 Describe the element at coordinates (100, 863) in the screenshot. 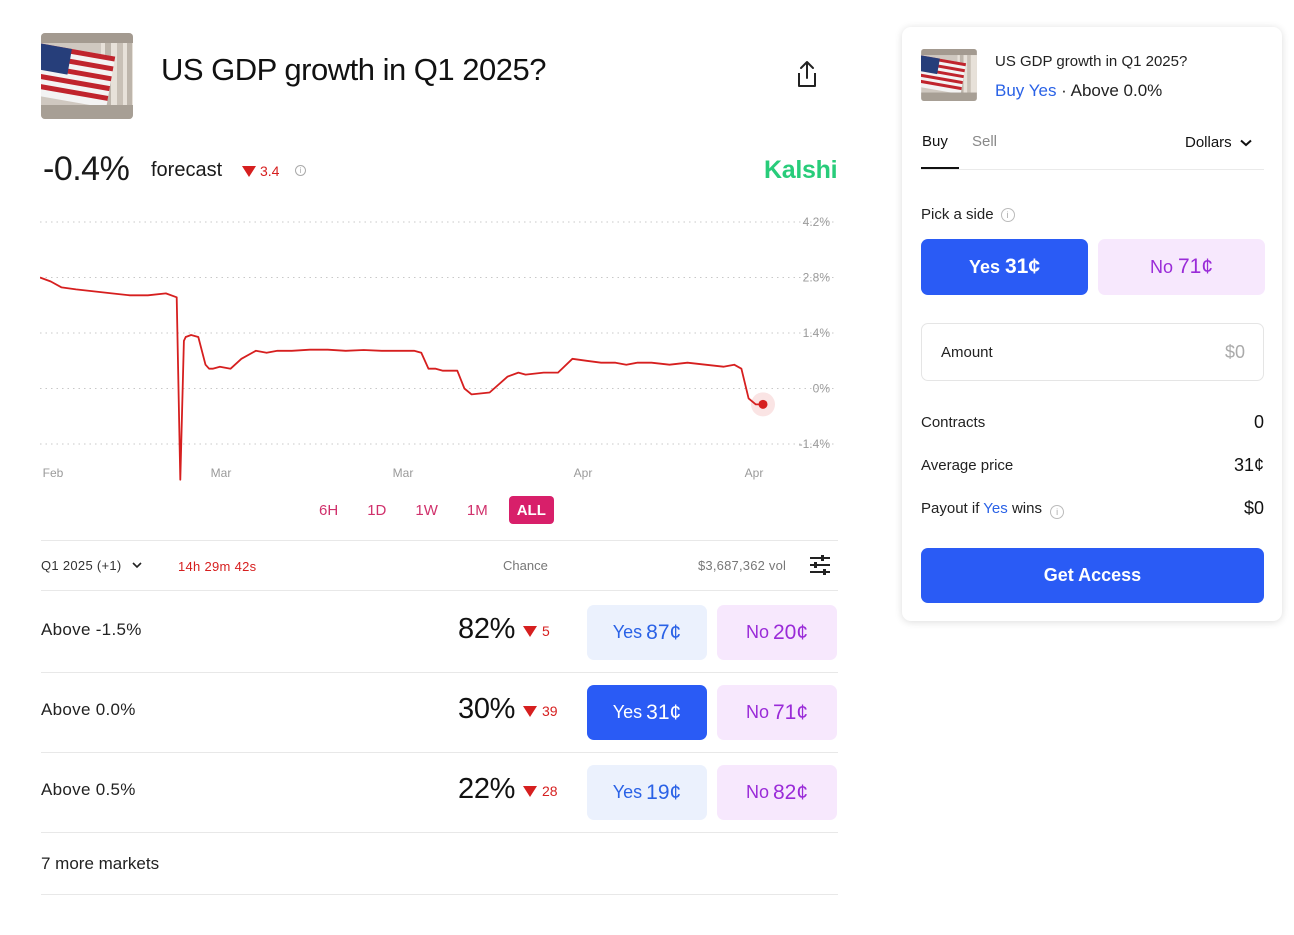

I see `more-markets-link: 7 more markets` at that location.